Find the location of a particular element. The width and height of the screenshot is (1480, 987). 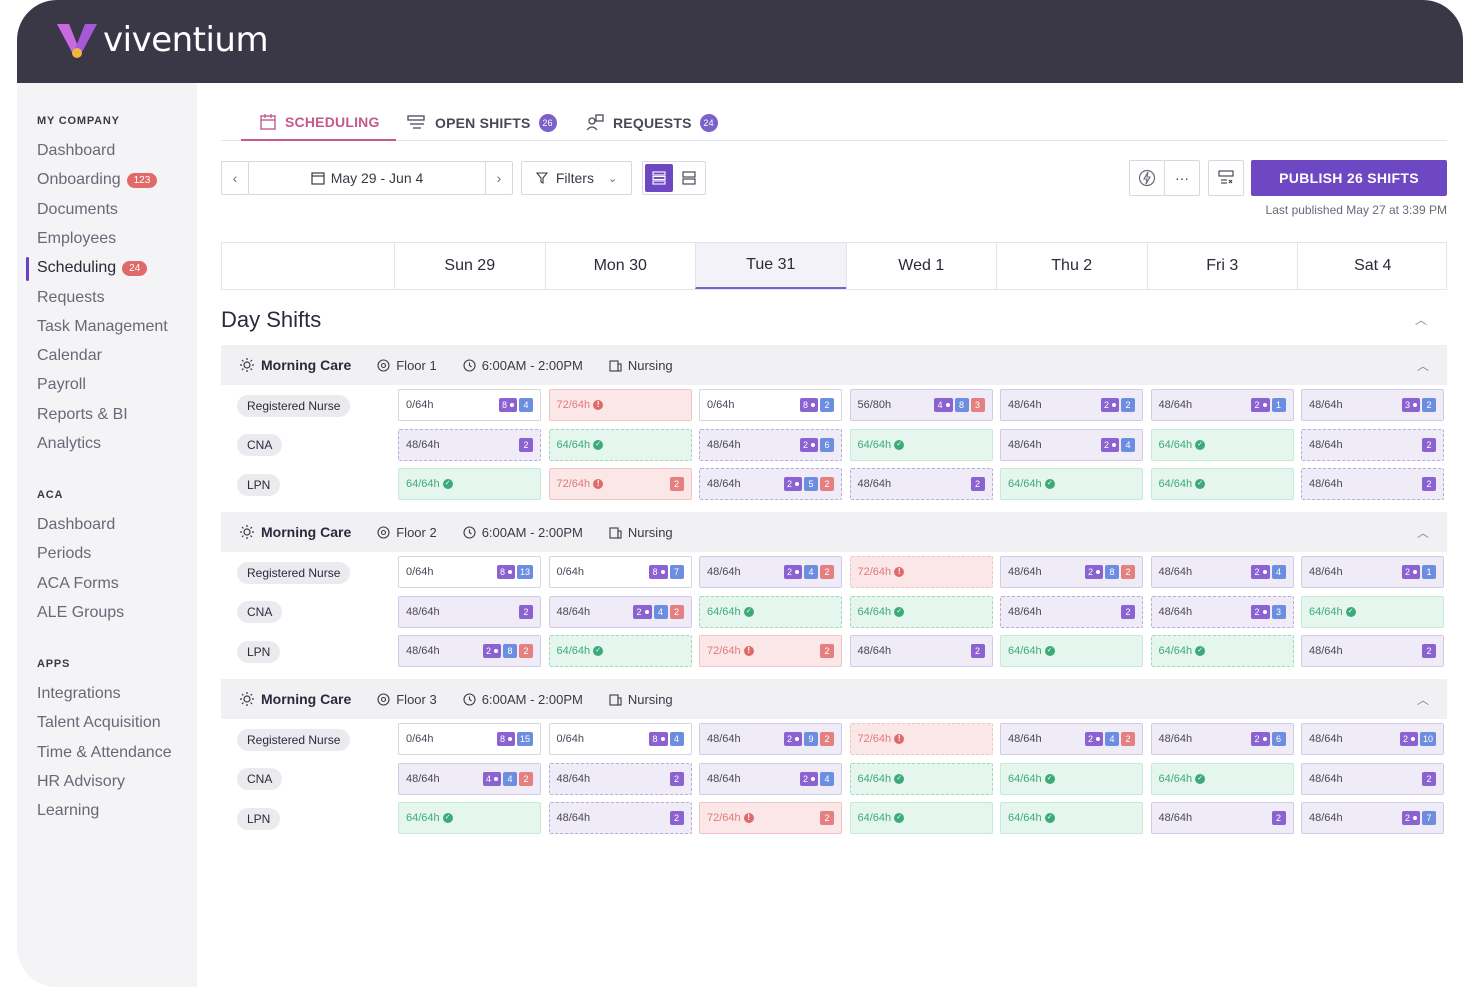

sidebar-item-learning: Learning is located at coordinates (68, 811).